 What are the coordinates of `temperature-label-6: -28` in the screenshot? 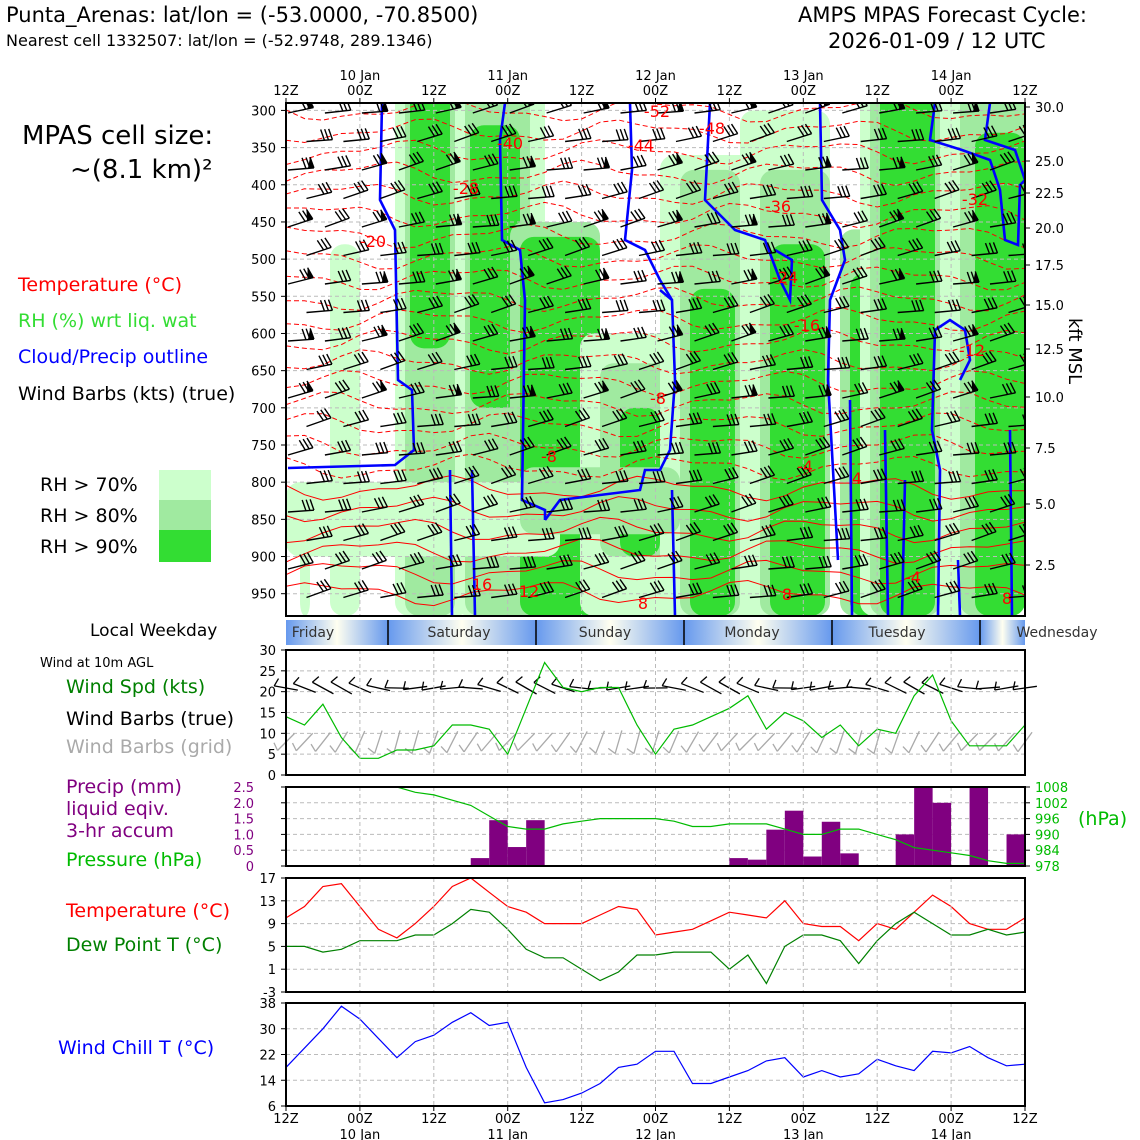 It's located at (466, 188).